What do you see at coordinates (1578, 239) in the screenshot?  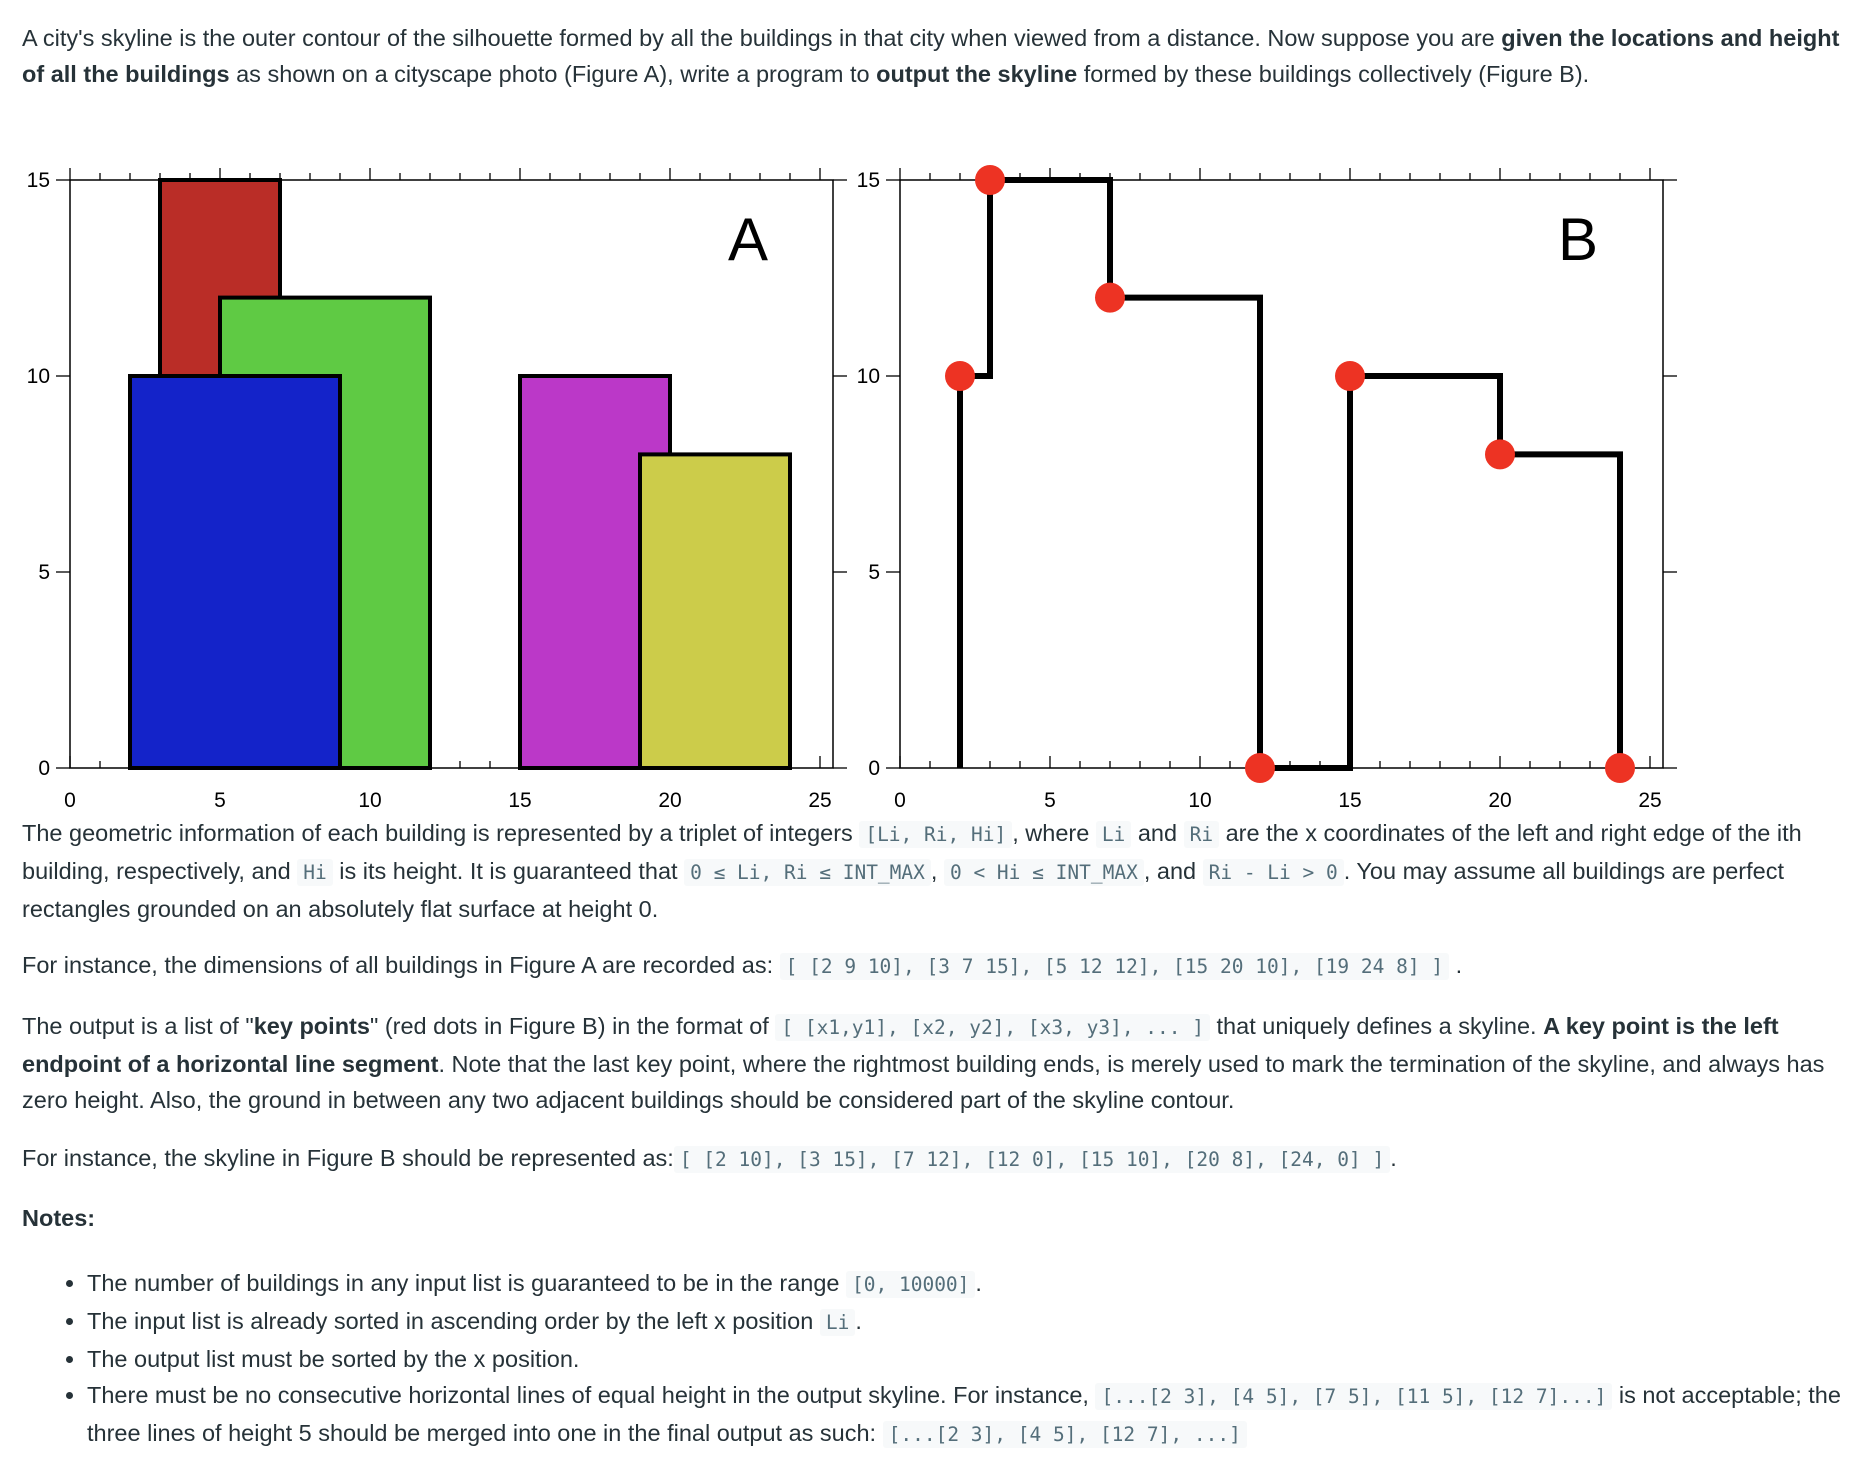 I see `panel-label: B` at bounding box center [1578, 239].